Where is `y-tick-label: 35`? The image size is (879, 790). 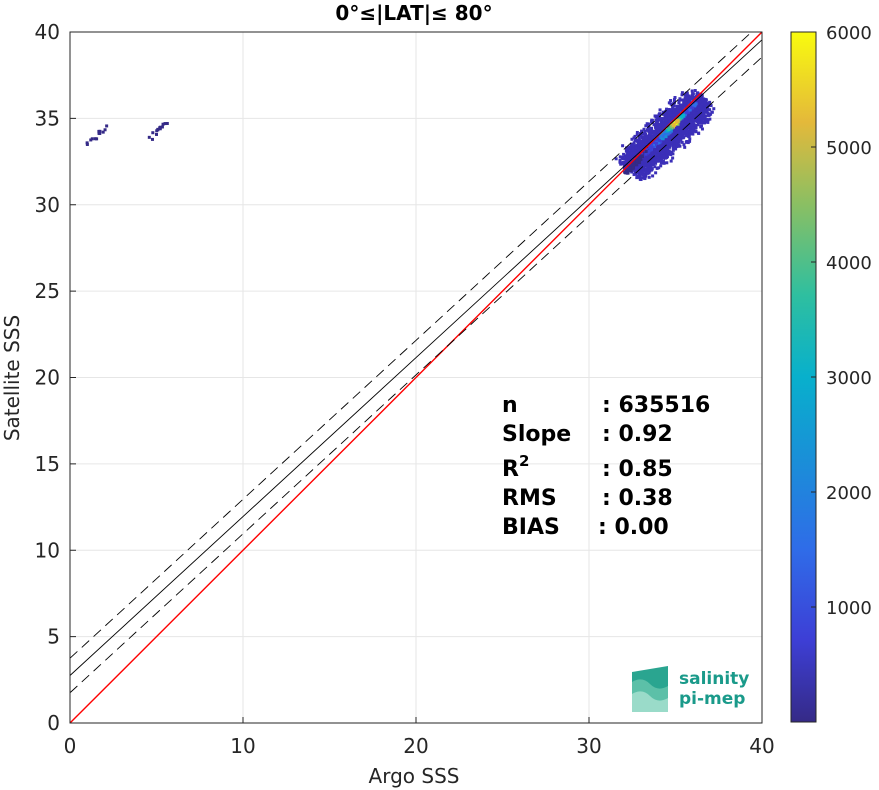
y-tick-label: 35 is located at coordinates (47, 118).